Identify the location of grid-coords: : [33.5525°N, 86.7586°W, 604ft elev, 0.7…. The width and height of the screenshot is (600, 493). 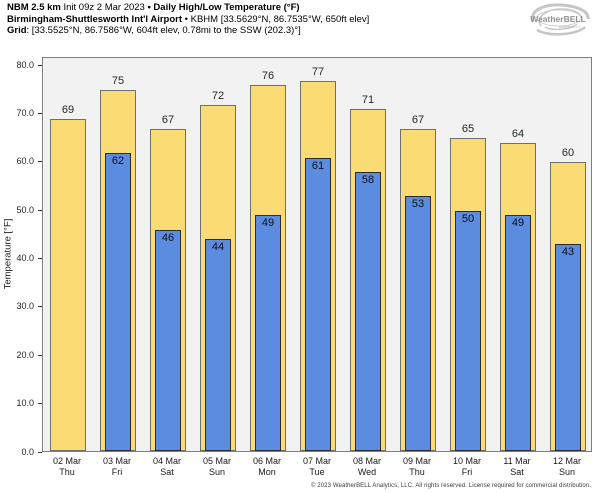
(163, 30).